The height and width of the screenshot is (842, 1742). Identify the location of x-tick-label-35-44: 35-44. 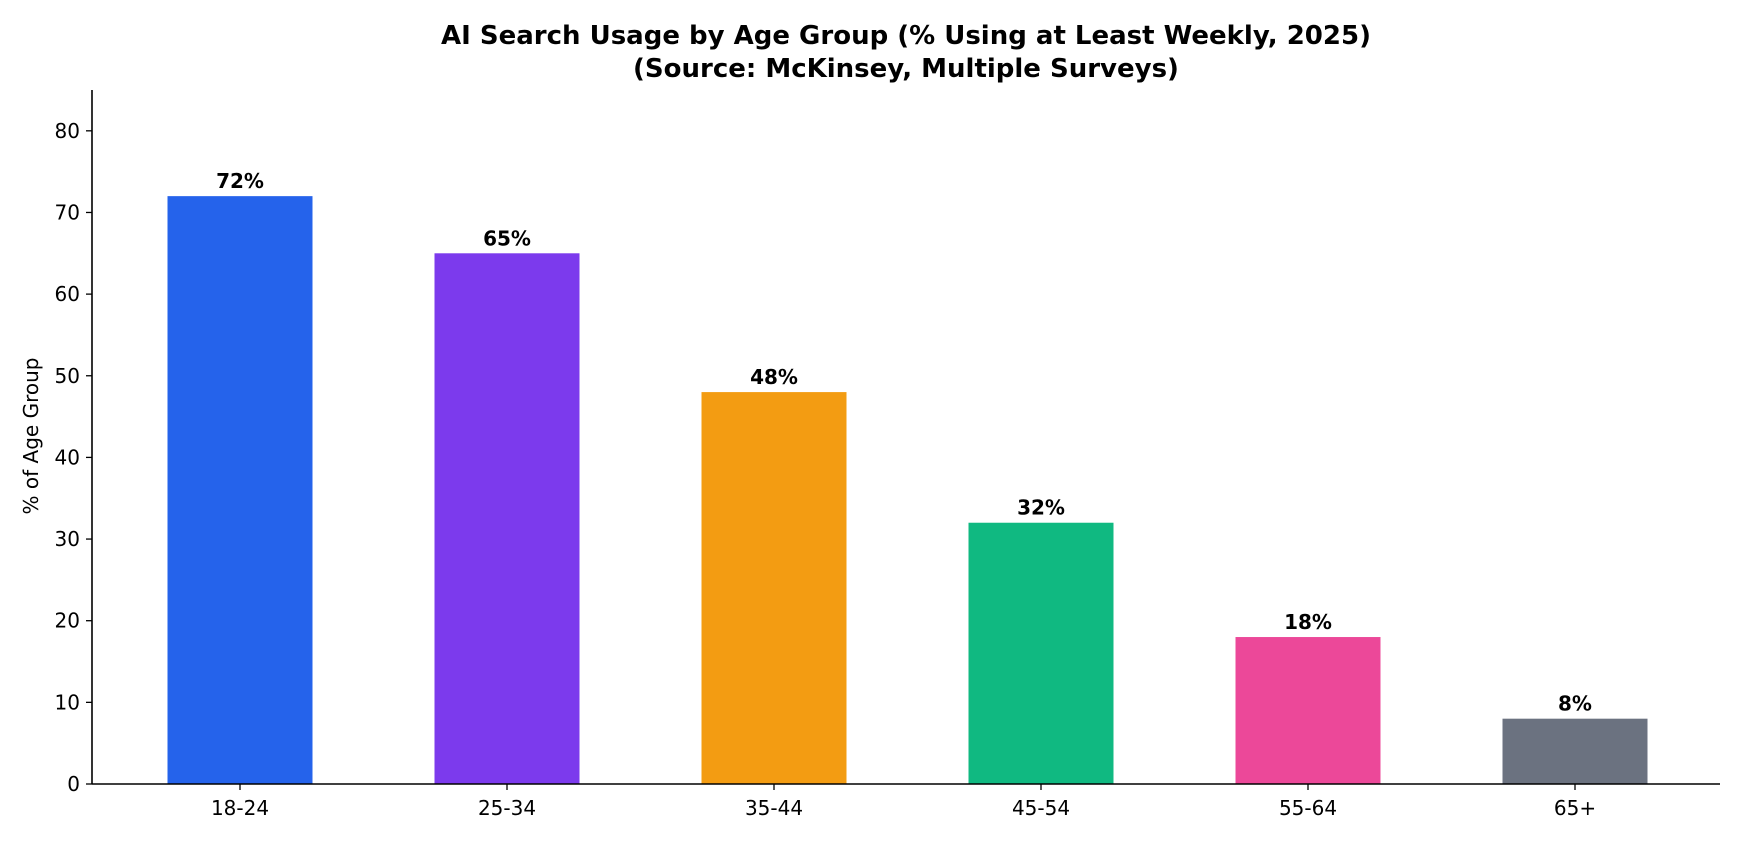
(774, 808).